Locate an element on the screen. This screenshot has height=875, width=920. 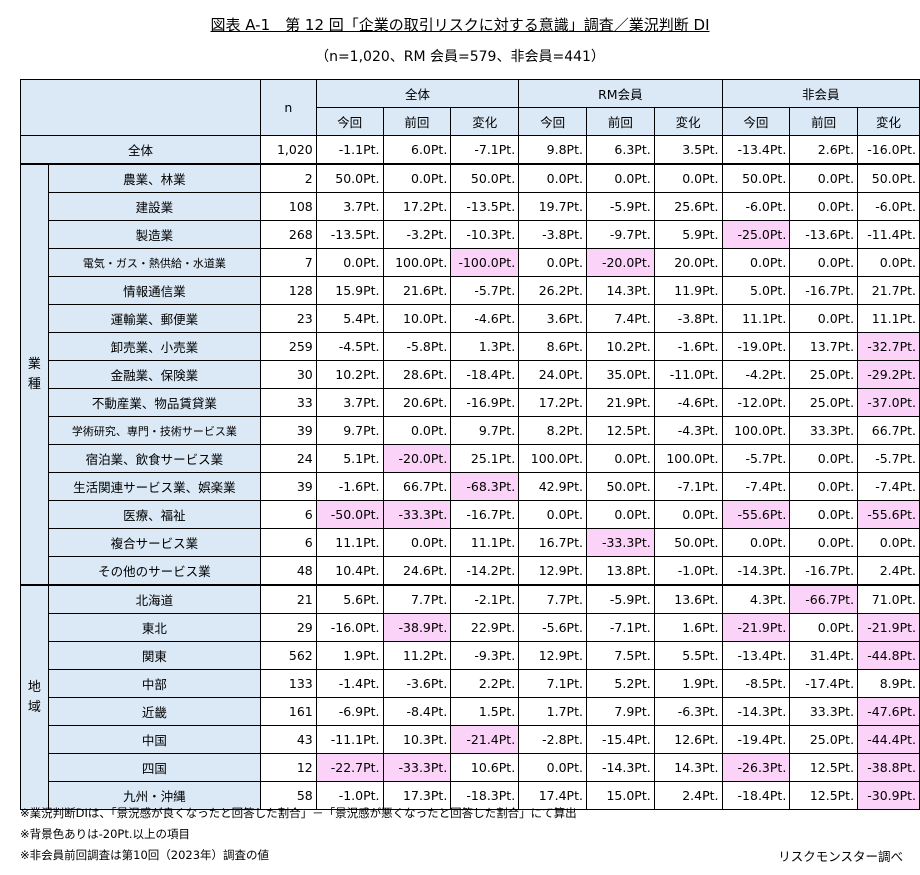
row-label: 近畿 is located at coordinates (154, 711).